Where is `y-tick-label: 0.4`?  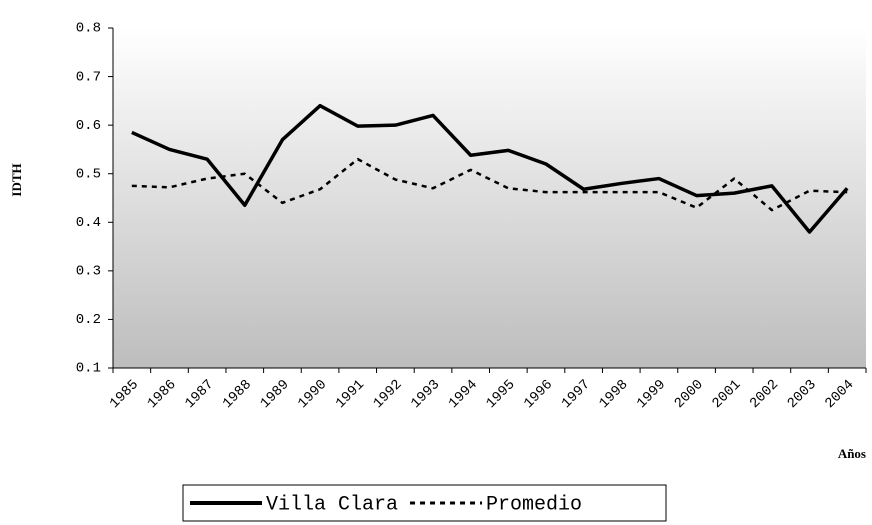
y-tick-label: 0.4 is located at coordinates (88, 223).